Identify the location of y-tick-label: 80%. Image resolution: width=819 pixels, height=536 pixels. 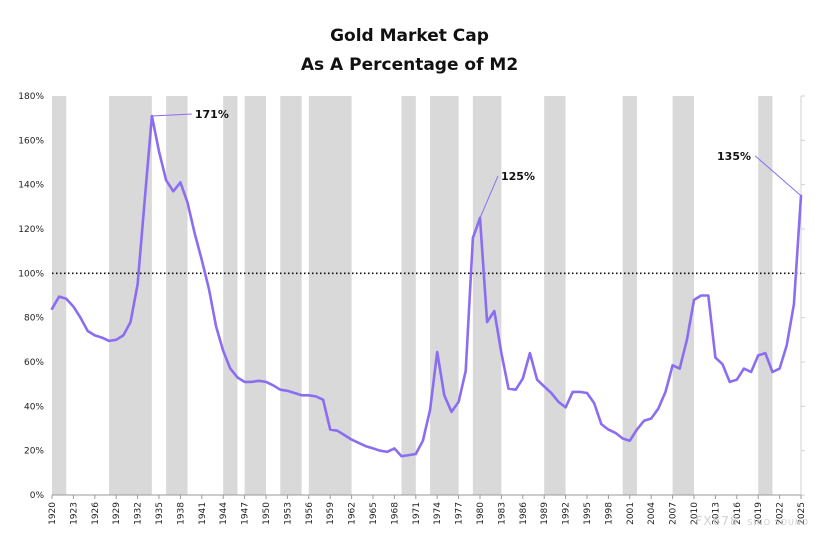
(34, 319).